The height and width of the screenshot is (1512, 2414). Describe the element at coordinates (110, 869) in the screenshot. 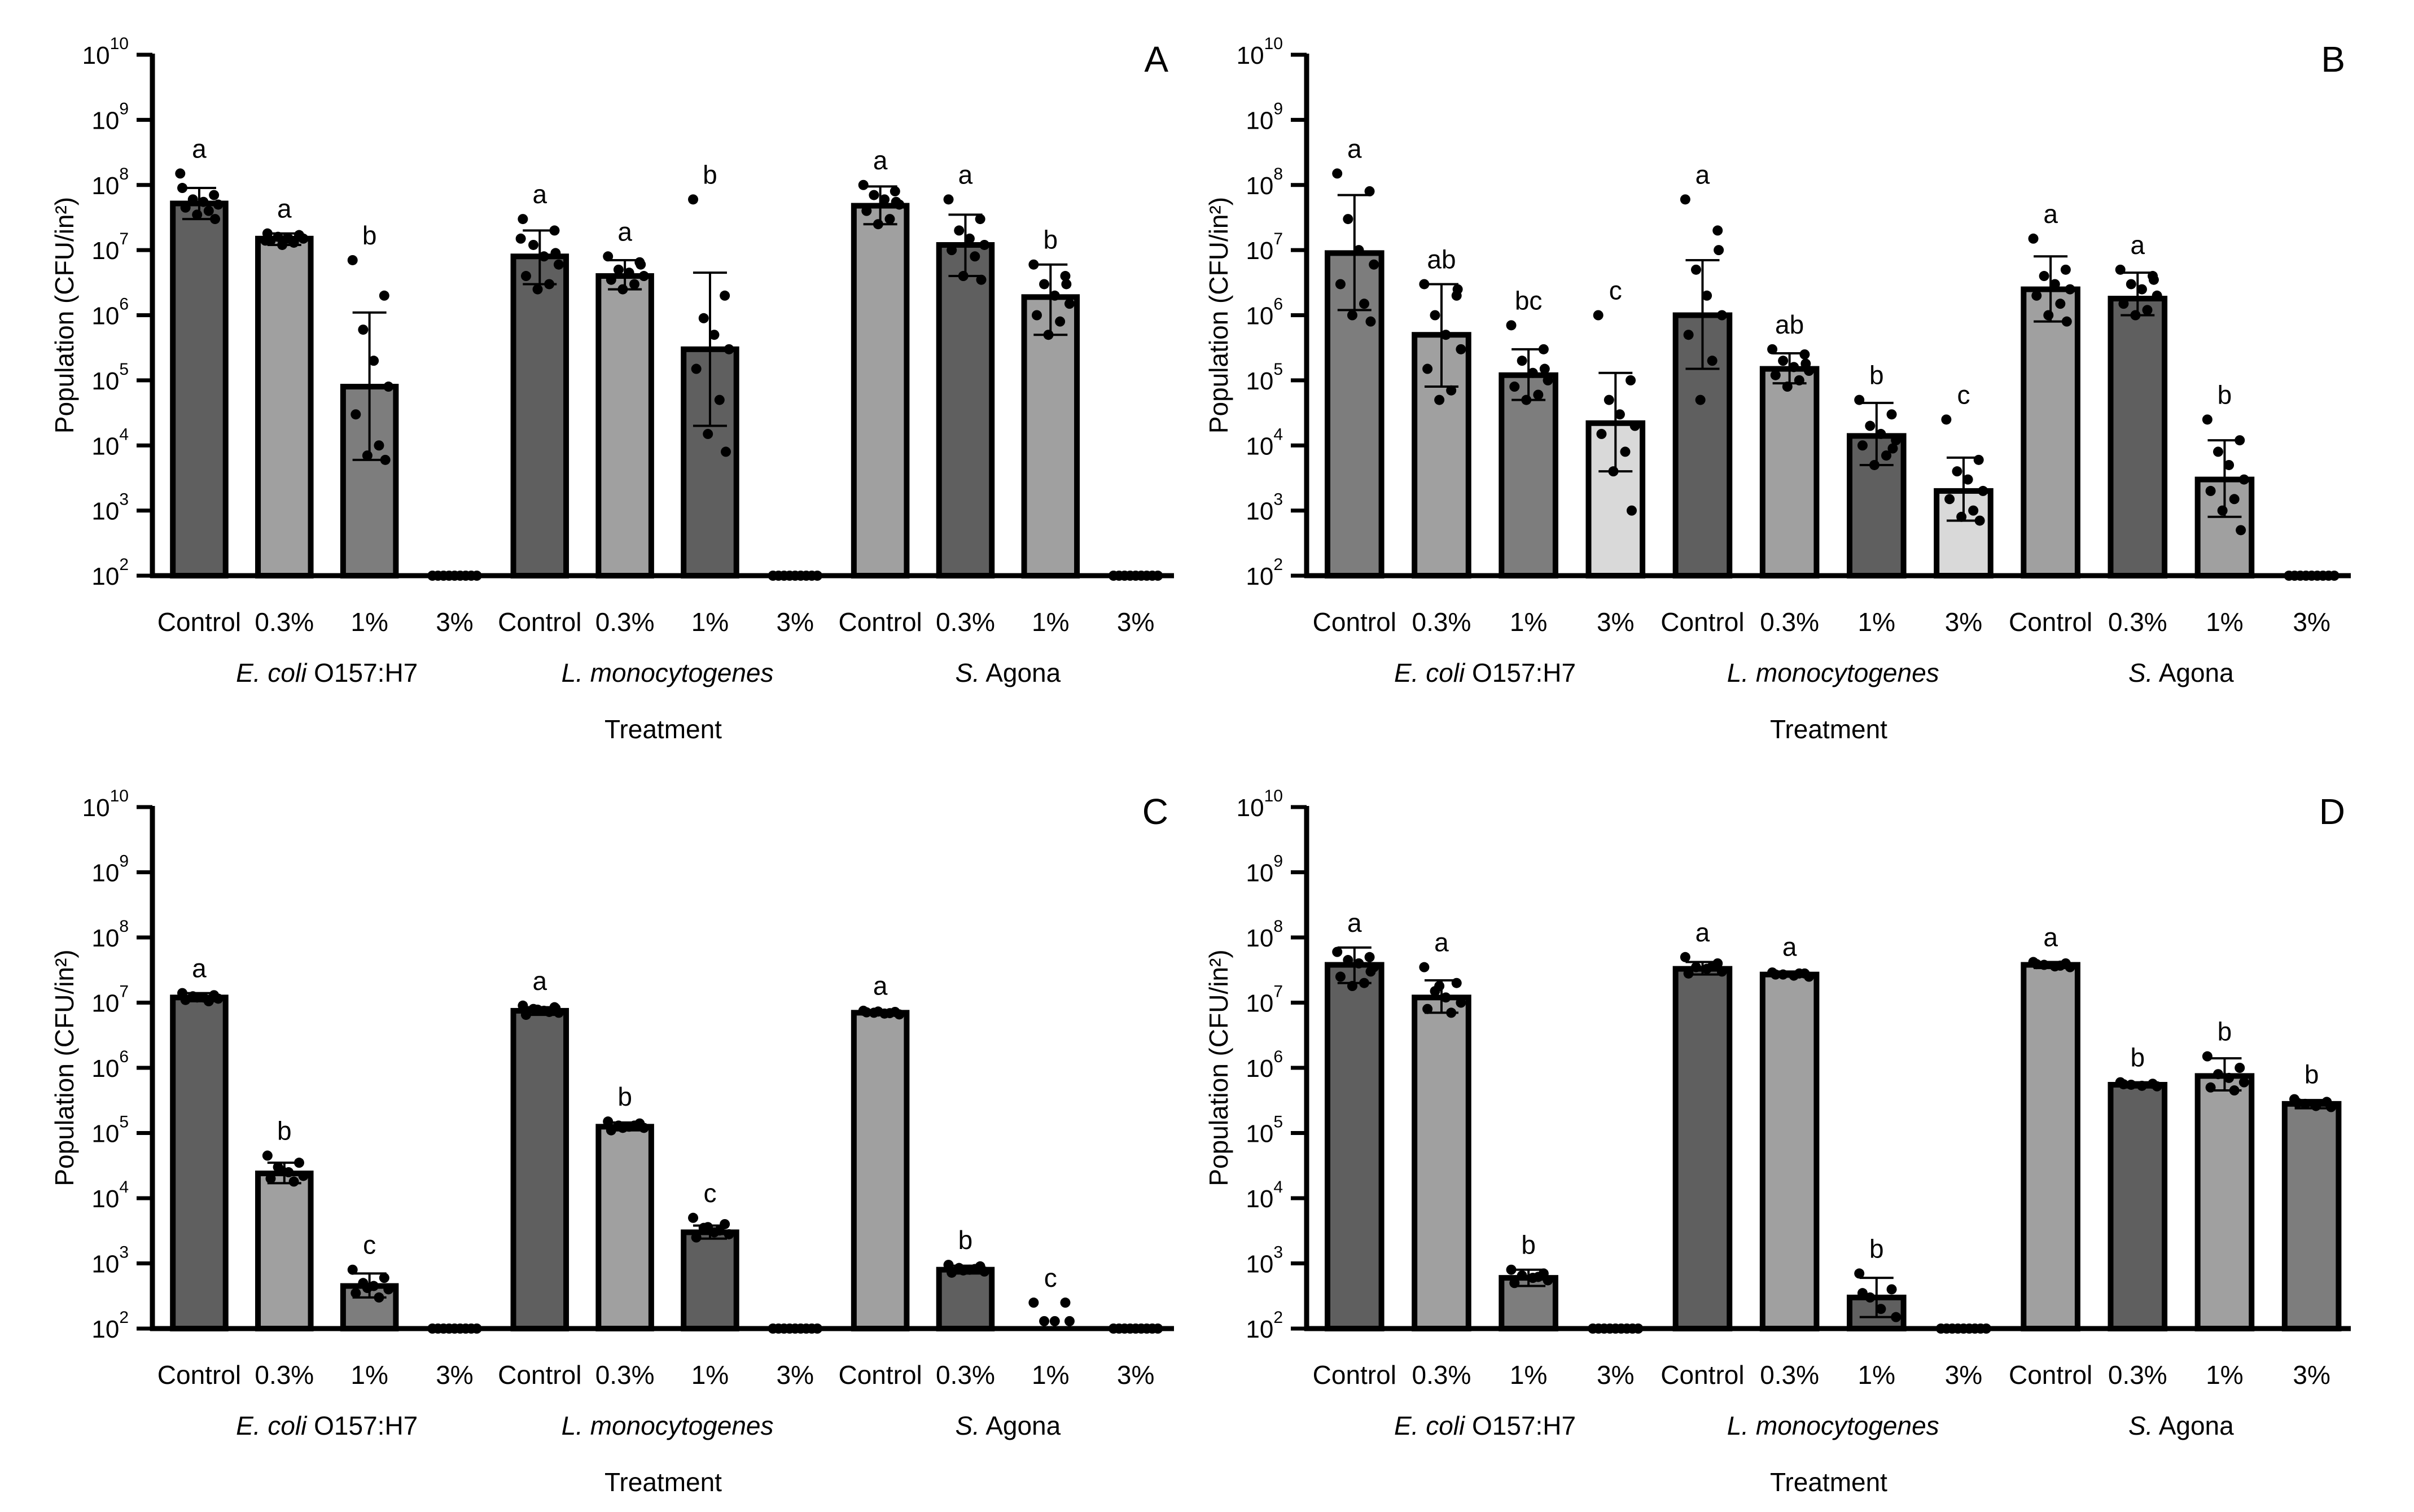

I see `y-tick-label: 10⁹` at that location.